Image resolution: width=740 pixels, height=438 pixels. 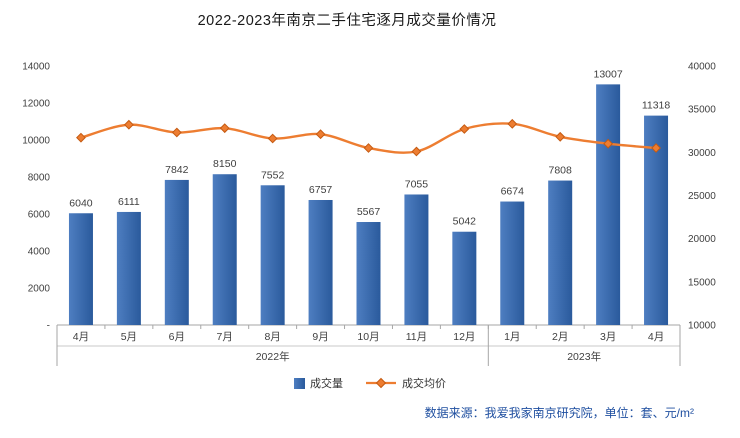 I want to click on year-group-label: 2023年, so click(x=584, y=356).